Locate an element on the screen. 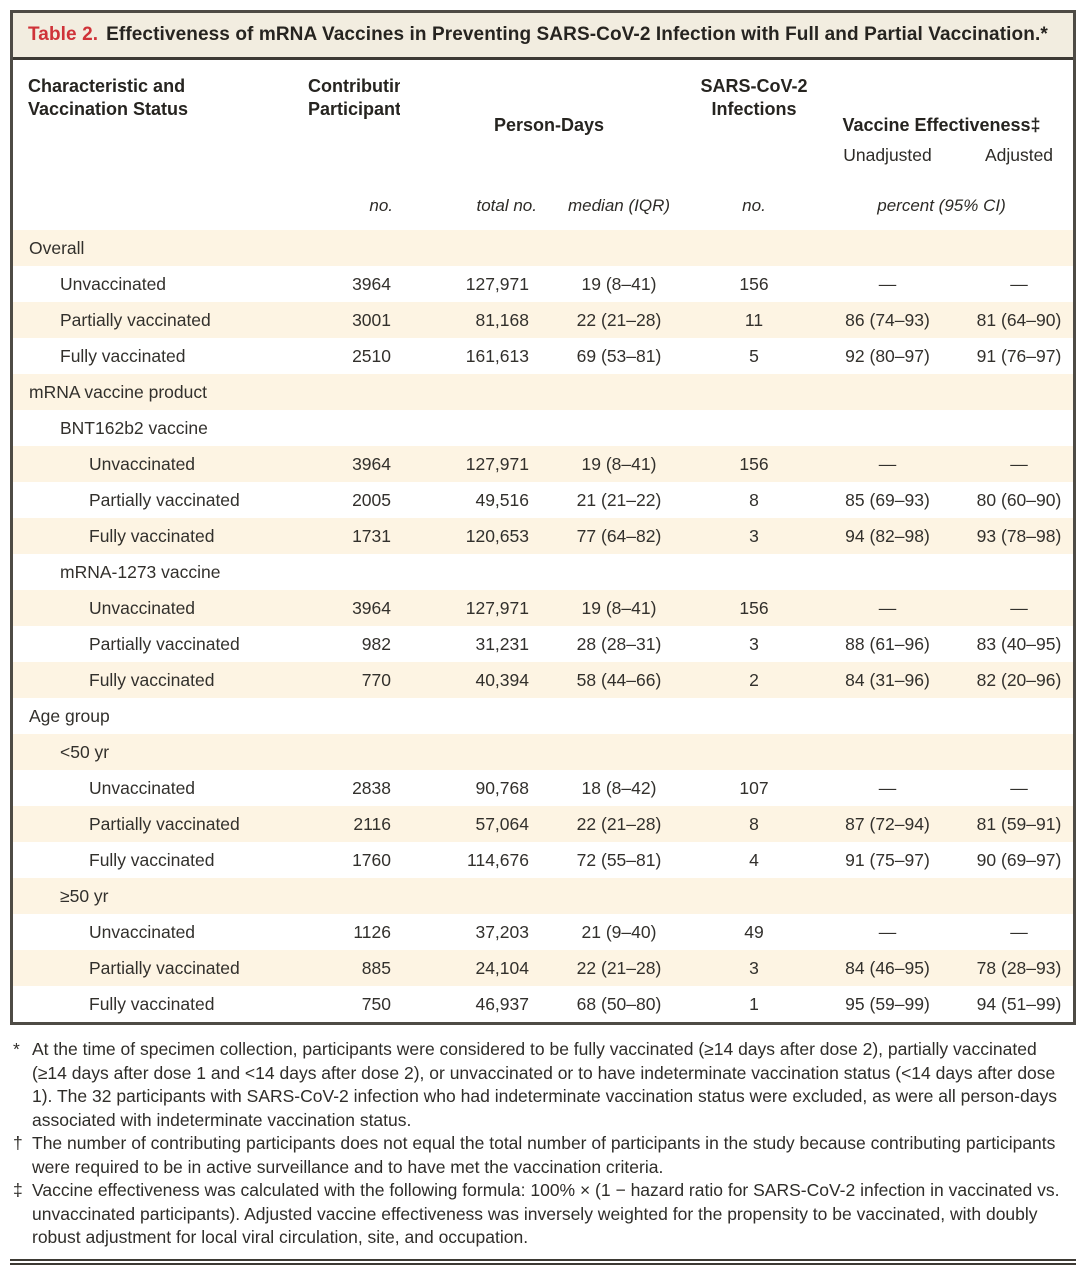 The height and width of the screenshot is (1280, 1087). cell: 4 is located at coordinates (754, 859).